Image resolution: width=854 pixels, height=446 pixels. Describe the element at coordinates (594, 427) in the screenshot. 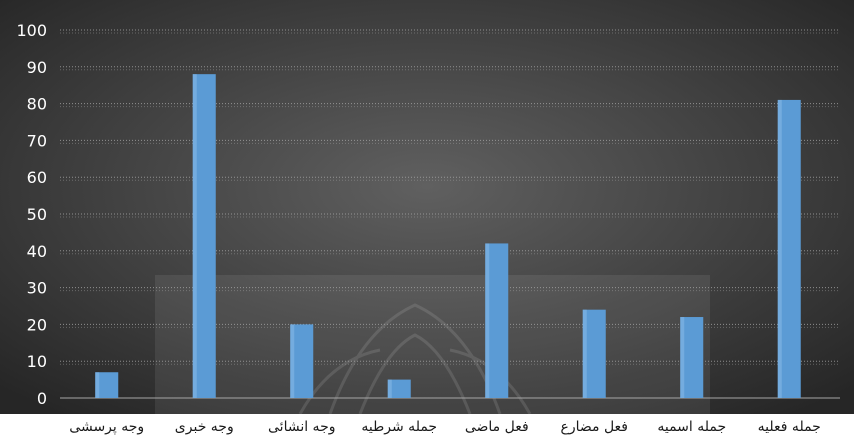

I see `x-category-label: فعل مضارع` at that location.